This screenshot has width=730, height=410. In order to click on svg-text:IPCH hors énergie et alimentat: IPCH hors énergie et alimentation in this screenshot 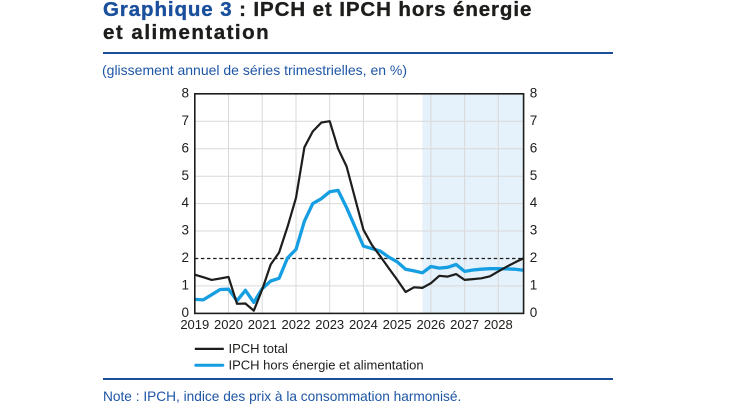, I will do `click(326, 365)`.